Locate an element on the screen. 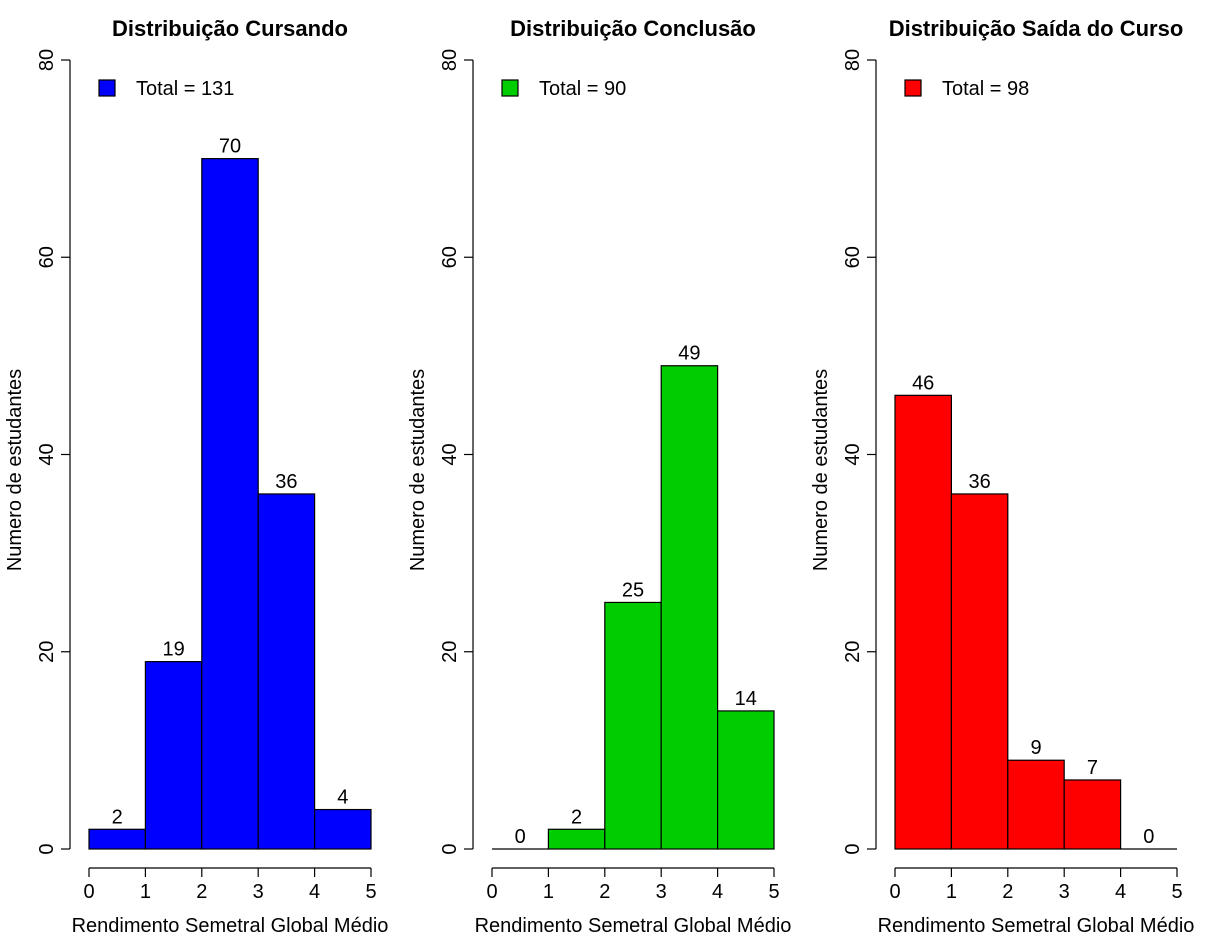 This screenshot has width=1225, height=942. bar-value-label: 4 is located at coordinates (342, 798).